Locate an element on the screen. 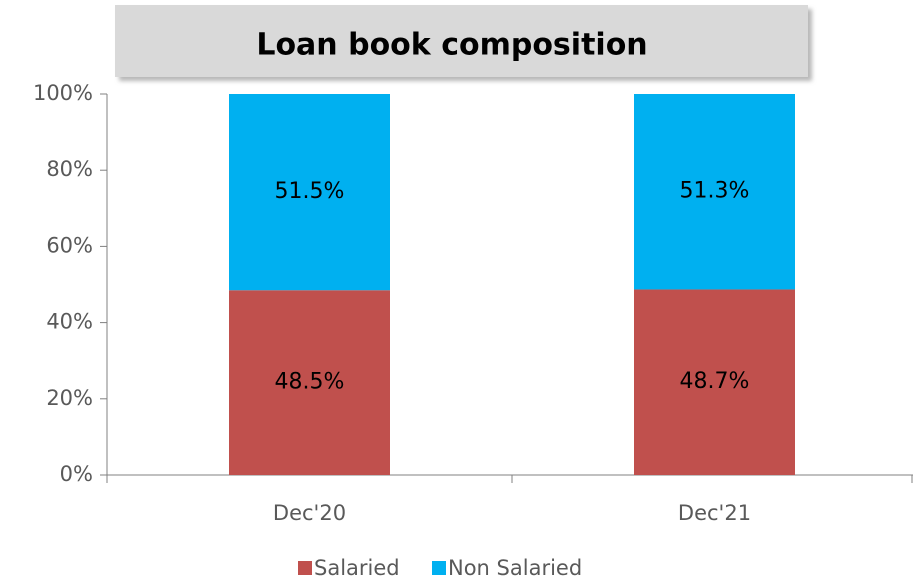  legend-label: Non Salaried is located at coordinates (515, 568).